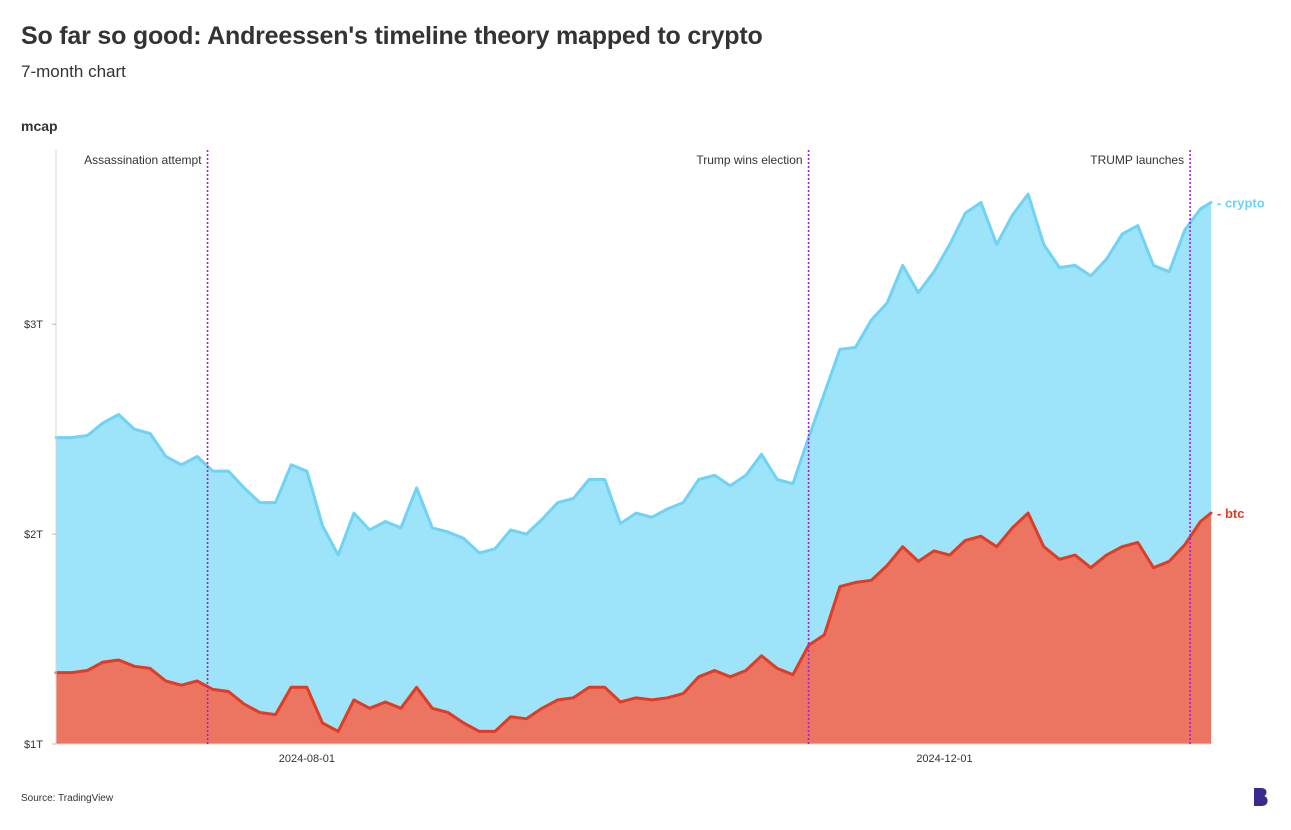  Describe the element at coordinates (33, 325) in the screenshot. I see `y-tick-label: $3T` at that location.